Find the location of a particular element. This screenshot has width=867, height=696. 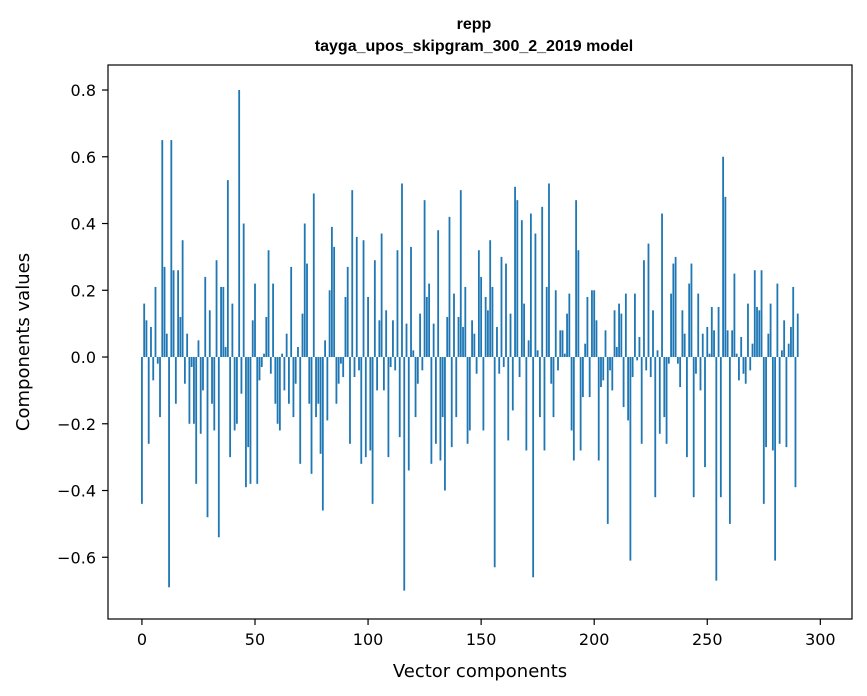

x-axis-ticks: 0 50 100 150 200 250 300 is located at coordinates (486, 634).